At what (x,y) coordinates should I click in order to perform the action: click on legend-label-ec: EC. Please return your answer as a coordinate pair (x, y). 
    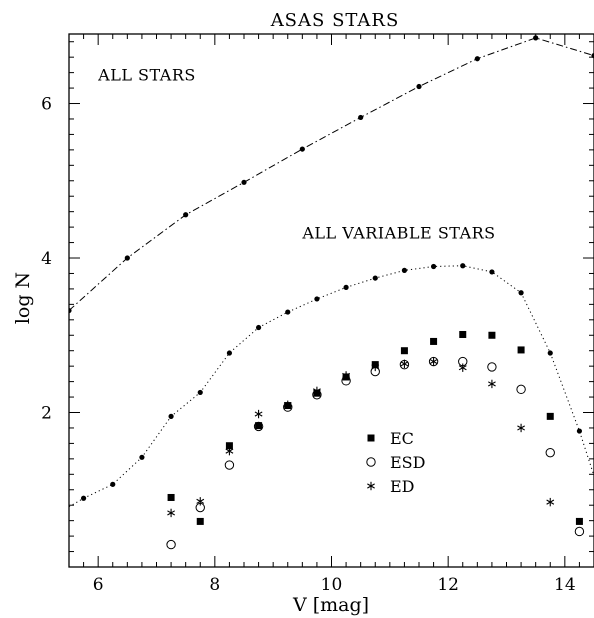
    Looking at the image, I should click on (402, 438).